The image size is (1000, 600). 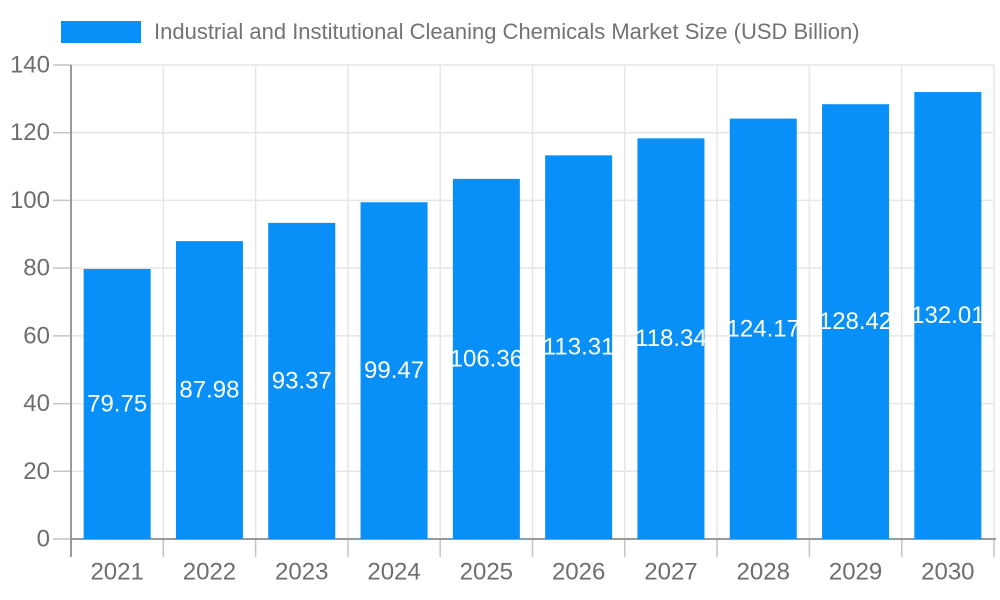 I want to click on bar-value-label-2021: 79.75, so click(x=117, y=403).